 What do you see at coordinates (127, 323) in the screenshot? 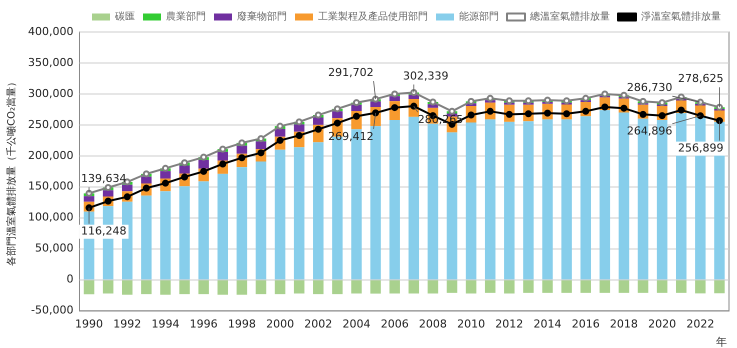
I see `x-tick-label: 1992` at bounding box center [127, 323].